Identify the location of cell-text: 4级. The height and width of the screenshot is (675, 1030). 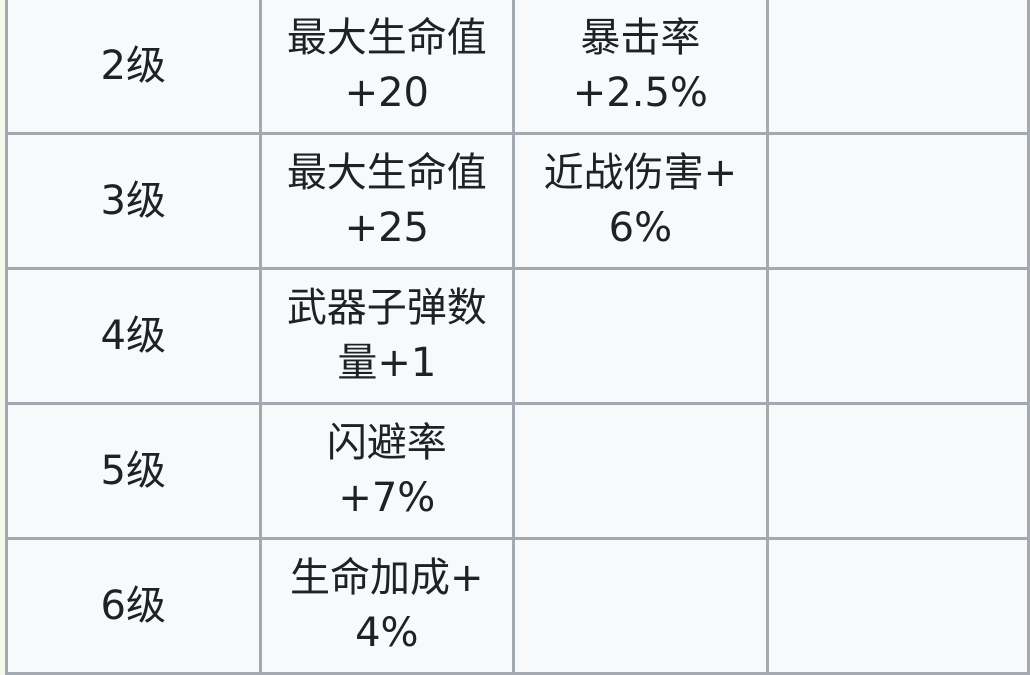
(133, 335).